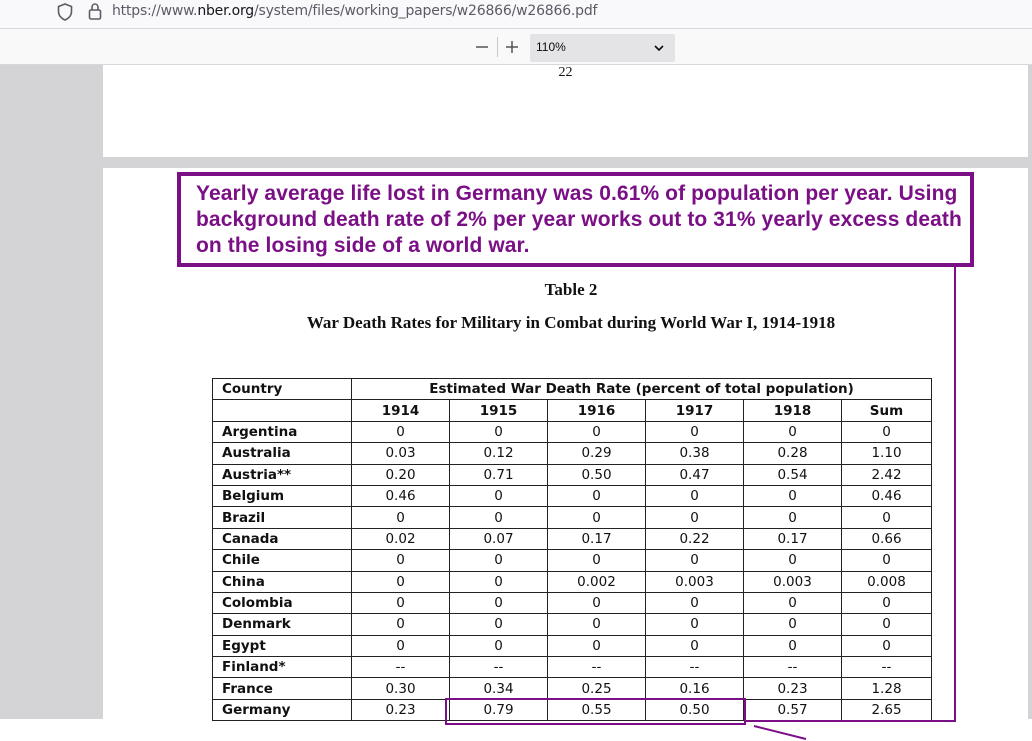 The image size is (1032, 741). I want to click on column-header: 1915, so click(498, 410).